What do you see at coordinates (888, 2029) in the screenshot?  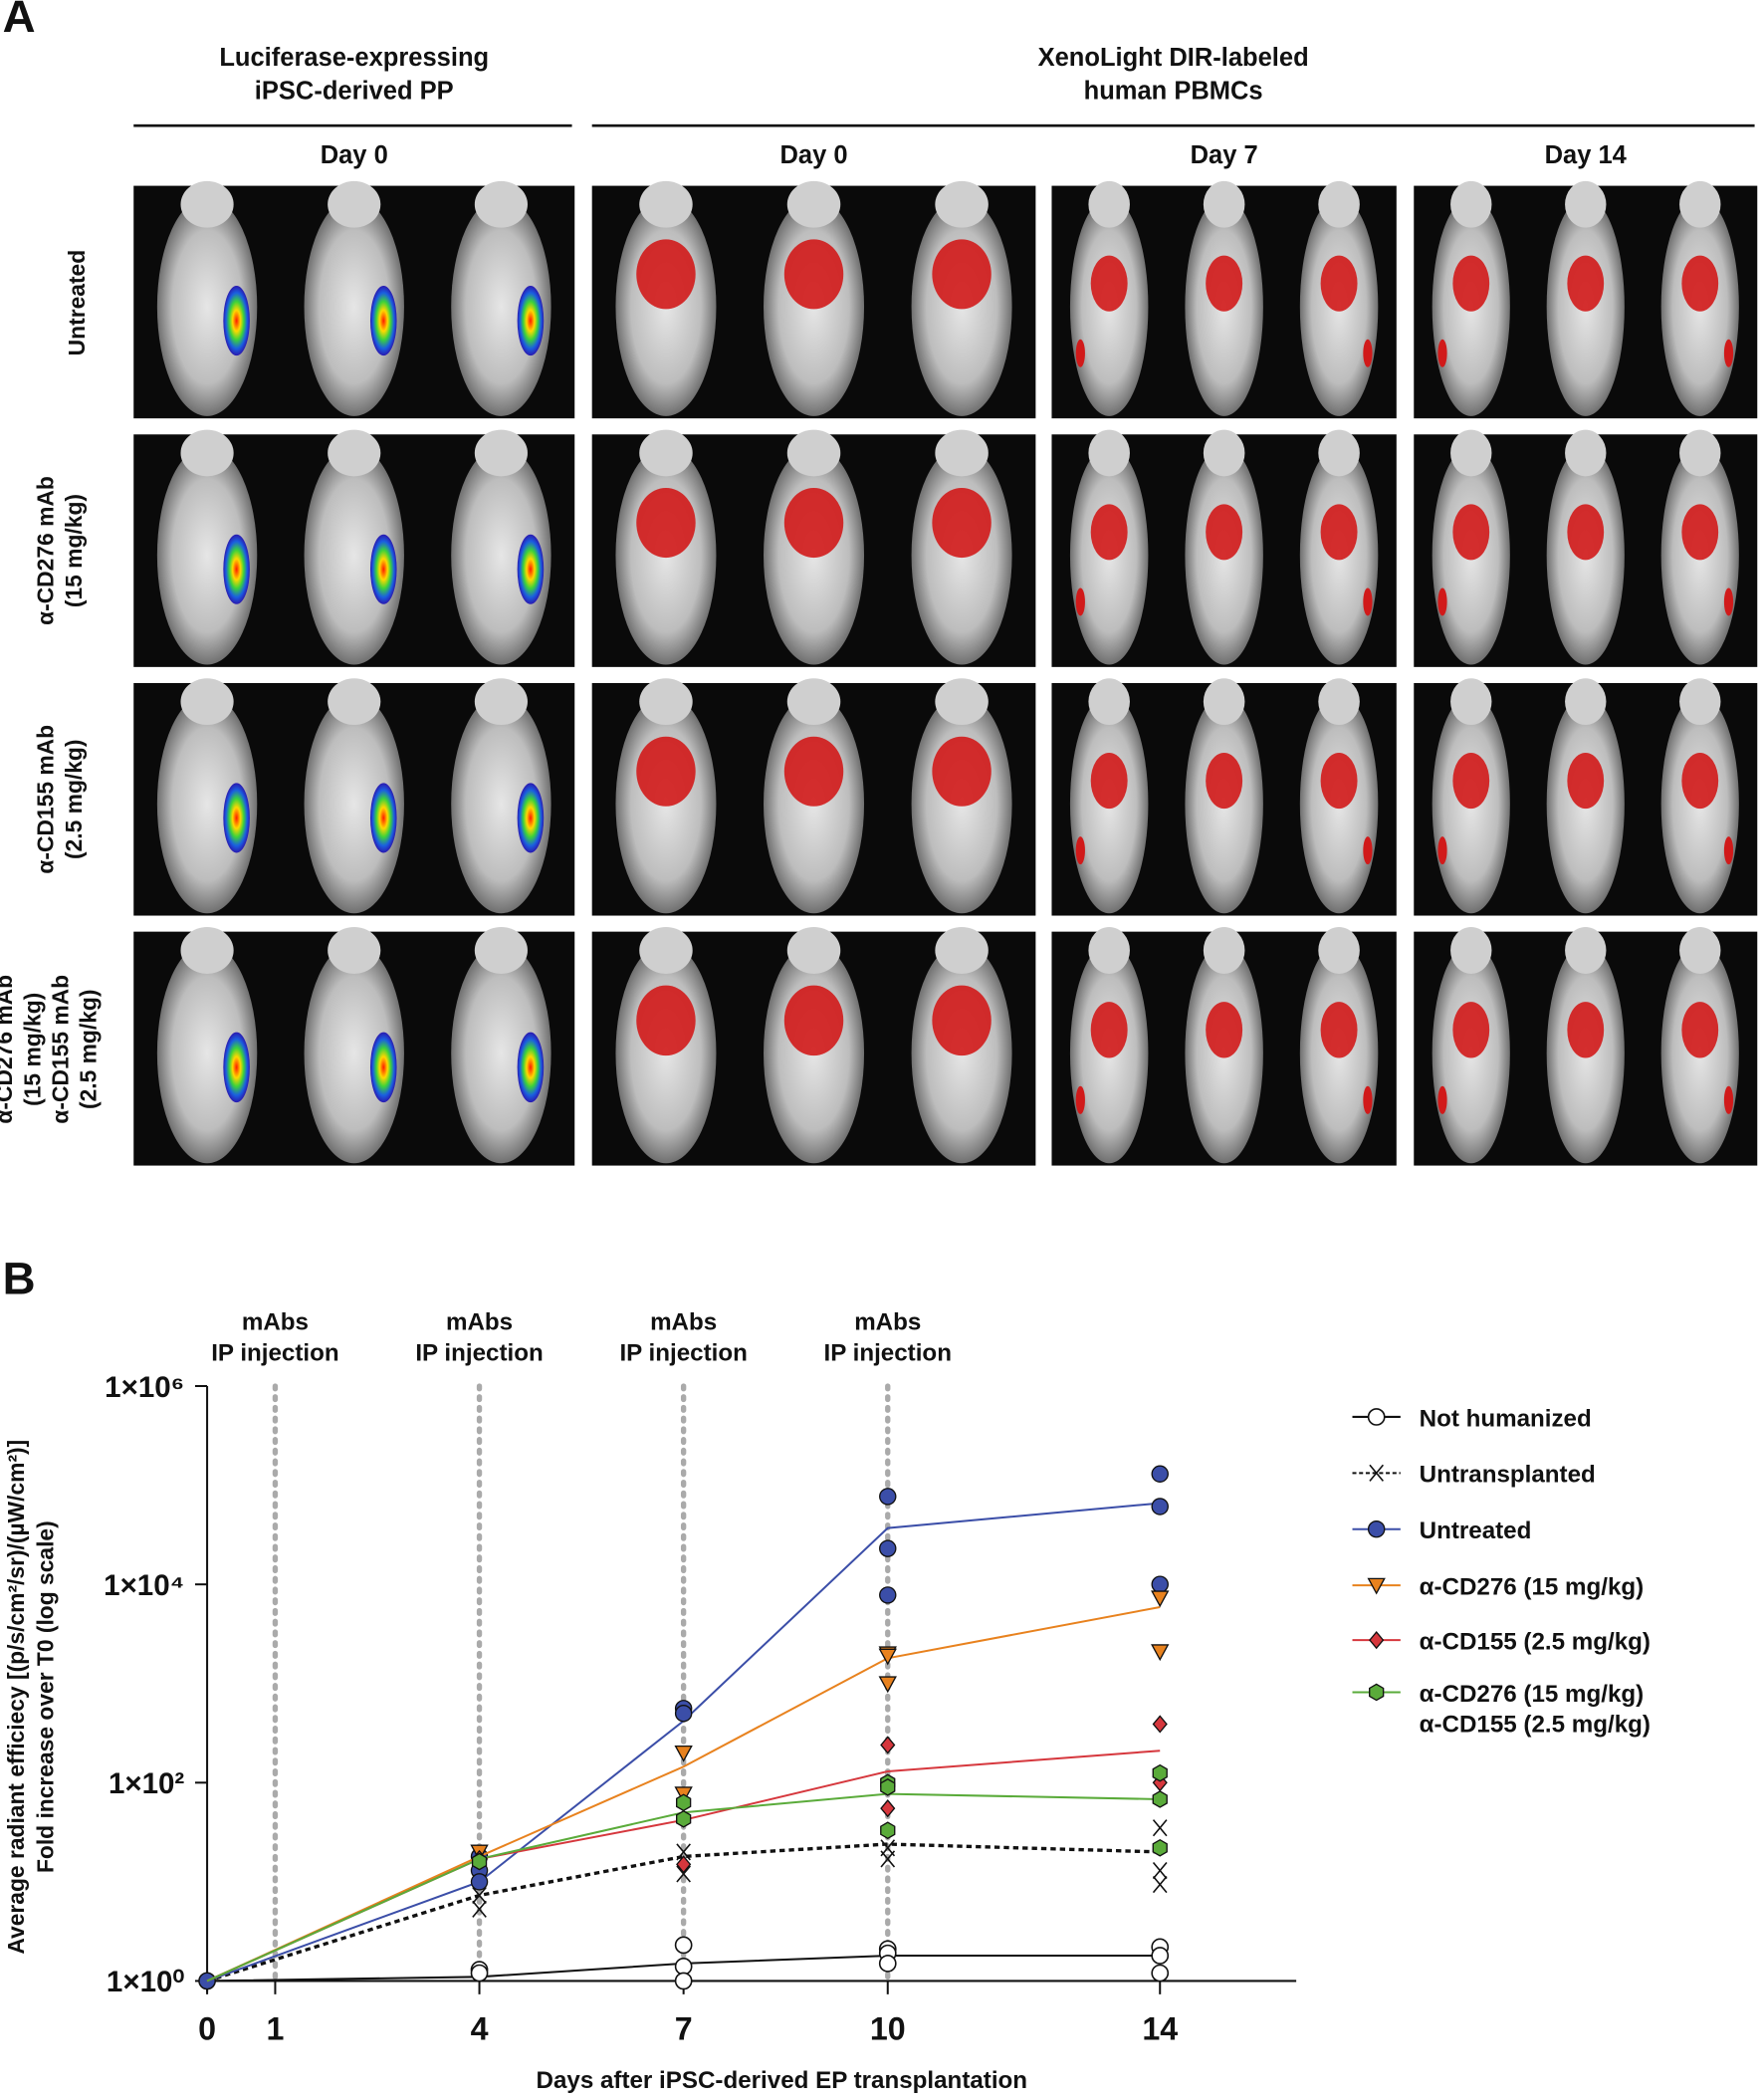 I see `x-tick-label: 10` at bounding box center [888, 2029].